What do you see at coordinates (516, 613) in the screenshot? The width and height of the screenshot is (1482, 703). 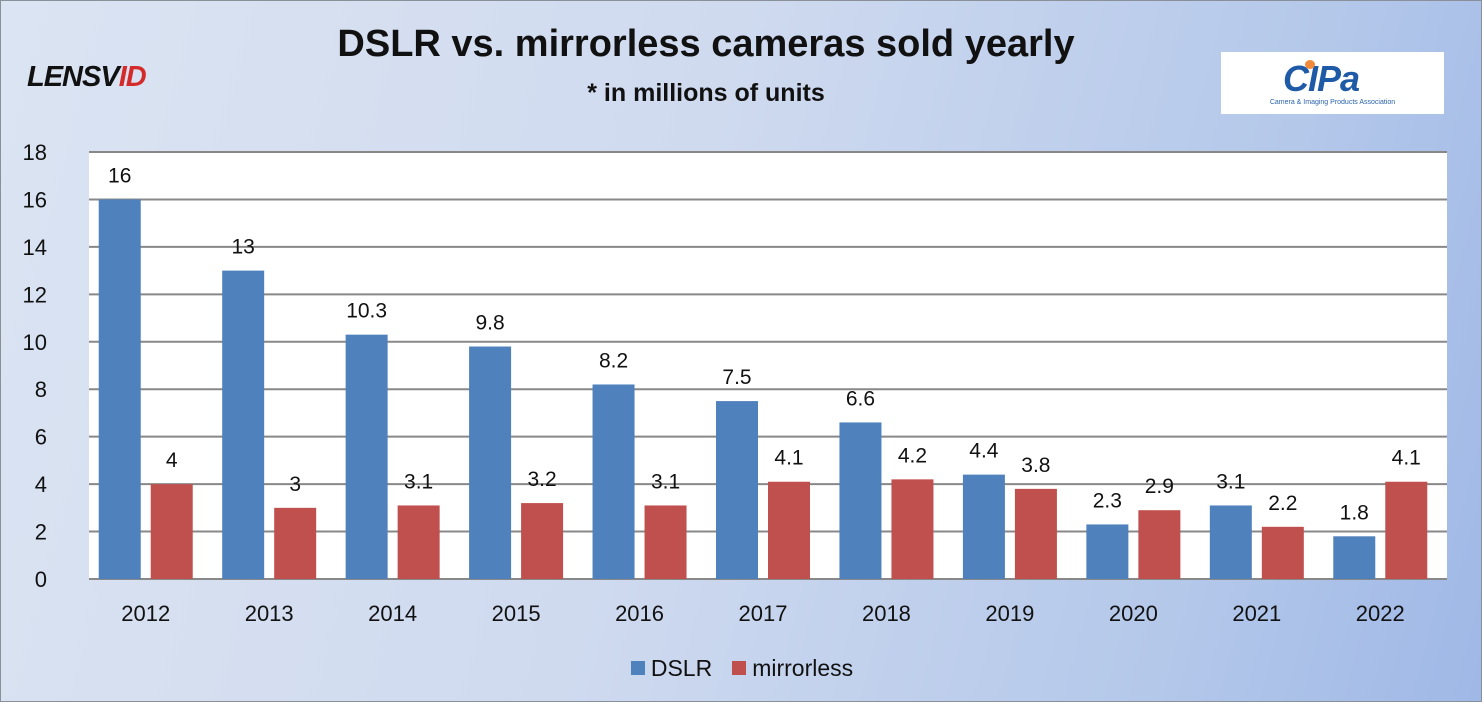 I see `x-tick-label: 2015` at bounding box center [516, 613].